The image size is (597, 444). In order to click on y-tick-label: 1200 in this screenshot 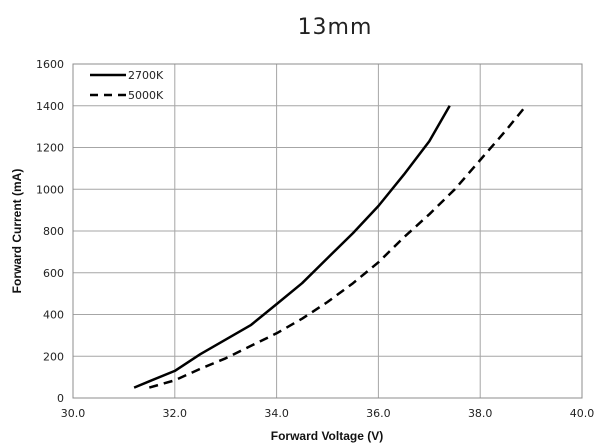, I will do `click(50, 148)`.